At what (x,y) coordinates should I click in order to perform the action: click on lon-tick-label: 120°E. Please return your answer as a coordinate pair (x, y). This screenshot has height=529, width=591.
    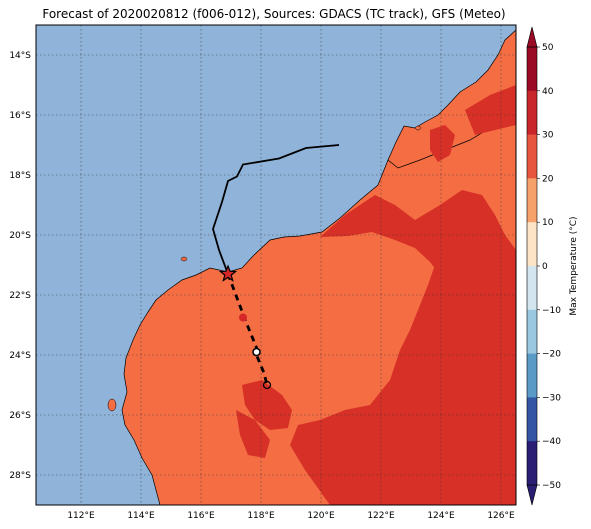
    Looking at the image, I should click on (321, 516).